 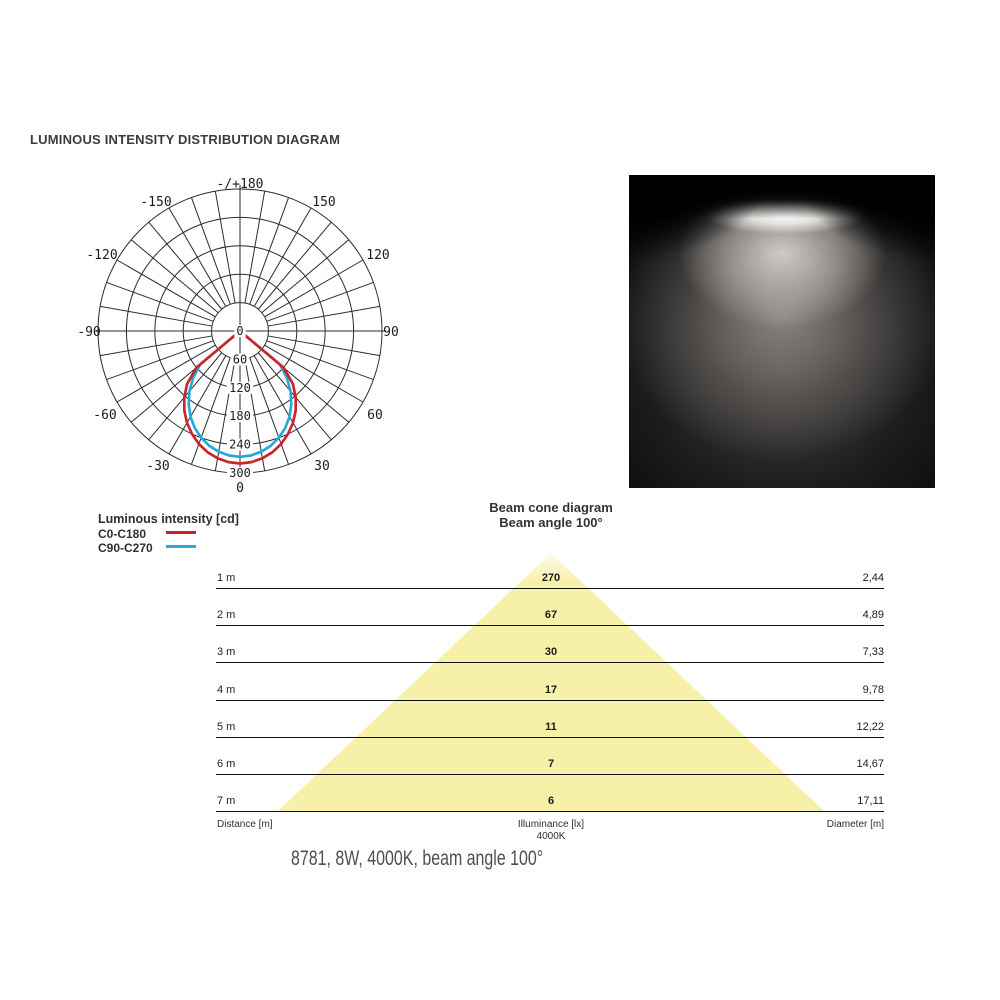 What do you see at coordinates (125, 548) in the screenshot?
I see `legend-label-c90-c270: C90-C270` at bounding box center [125, 548].